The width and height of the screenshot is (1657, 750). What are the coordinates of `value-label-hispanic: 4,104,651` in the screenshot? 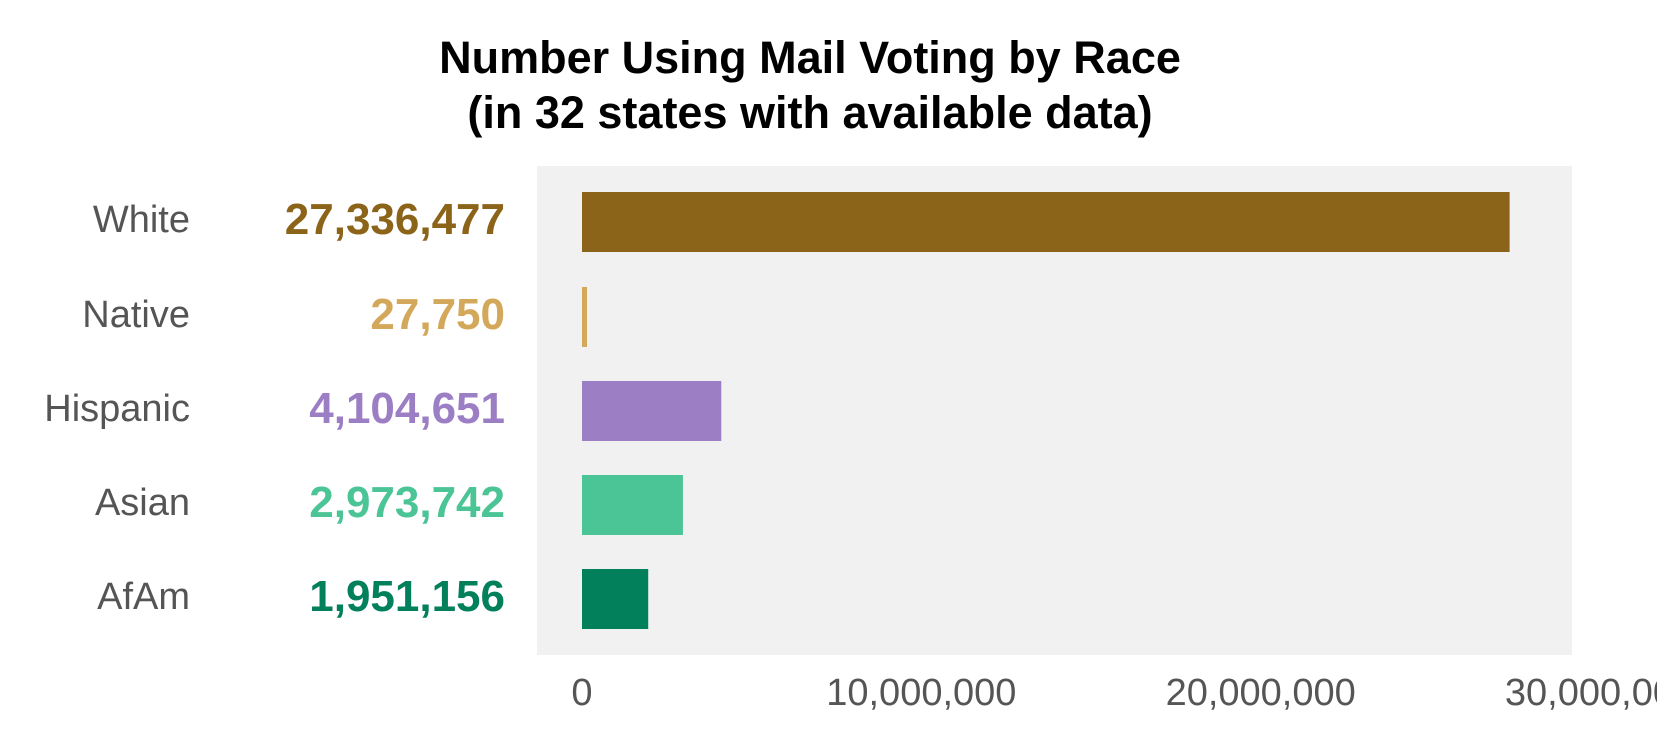 It's located at (407, 408).